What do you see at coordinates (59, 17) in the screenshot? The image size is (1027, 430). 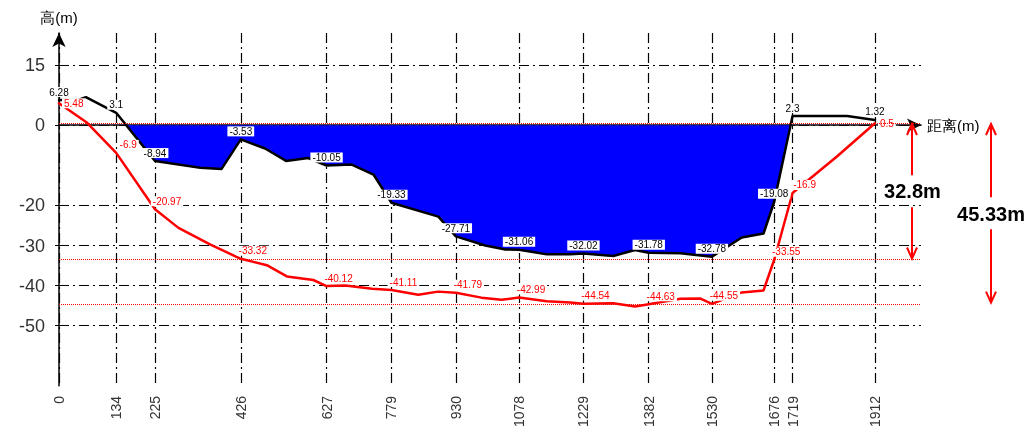 I see `y-axis-title: 高(m)` at bounding box center [59, 17].